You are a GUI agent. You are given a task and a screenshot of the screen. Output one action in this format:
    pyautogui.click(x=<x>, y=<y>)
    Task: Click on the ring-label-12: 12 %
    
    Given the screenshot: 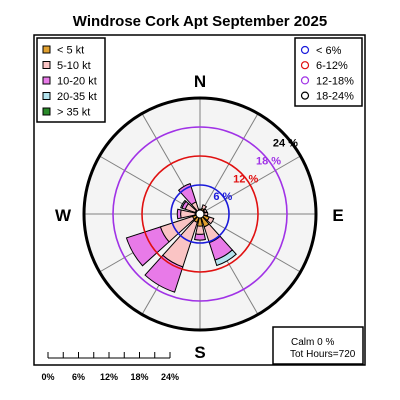 What is the action you would take?
    pyautogui.click(x=245, y=179)
    